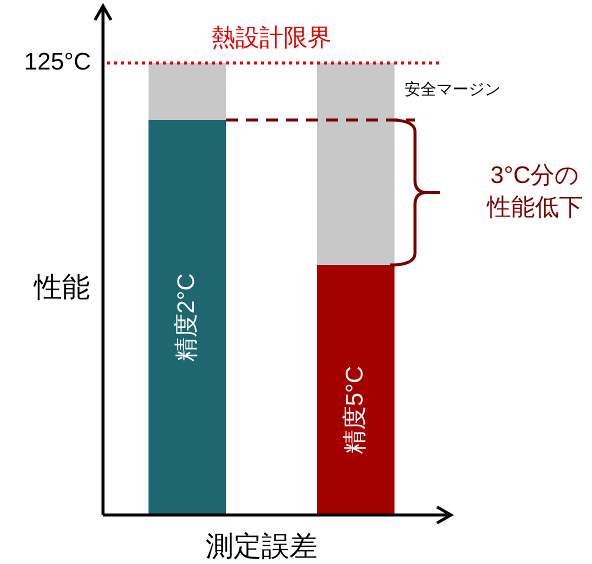  Describe the element at coordinates (57, 62) in the screenshot. I see `text: 125°C` at that location.